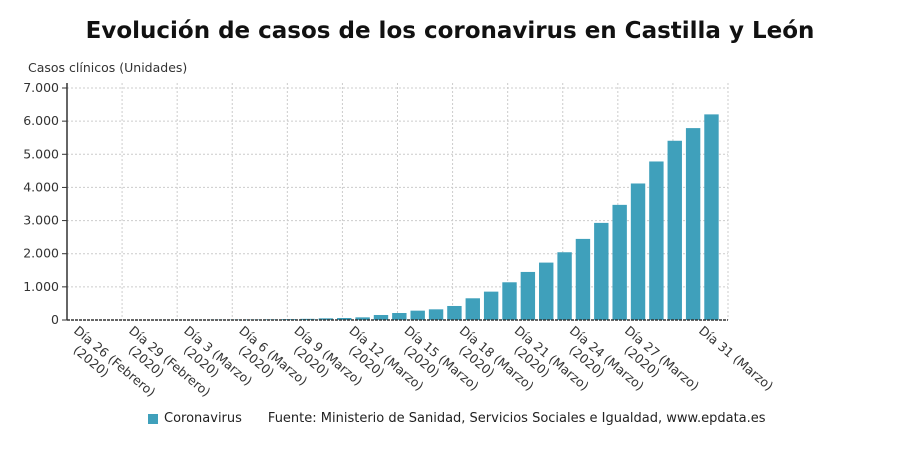 The width and height of the screenshot is (900, 475). Describe the element at coordinates (153, 418) in the screenshot. I see `legend-swatch` at that location.